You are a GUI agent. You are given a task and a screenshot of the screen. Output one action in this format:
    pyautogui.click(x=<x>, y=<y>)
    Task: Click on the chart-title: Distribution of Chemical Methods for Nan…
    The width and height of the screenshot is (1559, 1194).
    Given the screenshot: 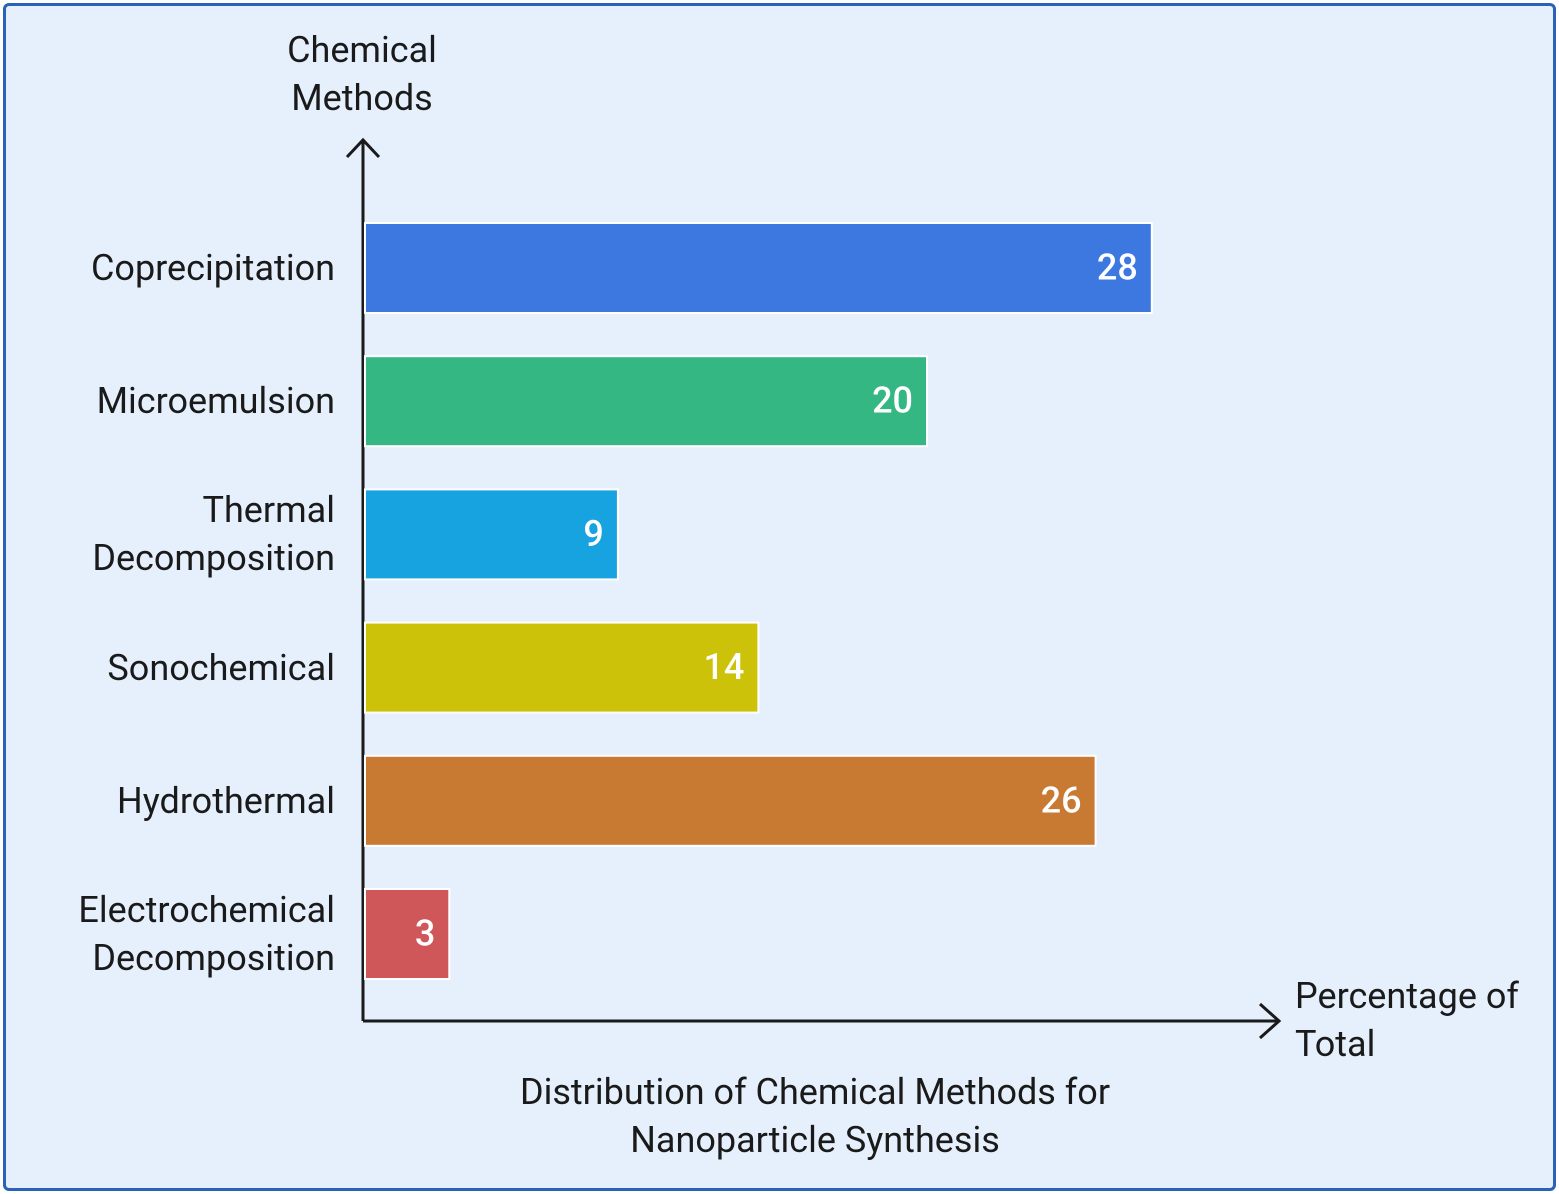 What is the action you would take?
    pyautogui.click(x=815, y=1116)
    